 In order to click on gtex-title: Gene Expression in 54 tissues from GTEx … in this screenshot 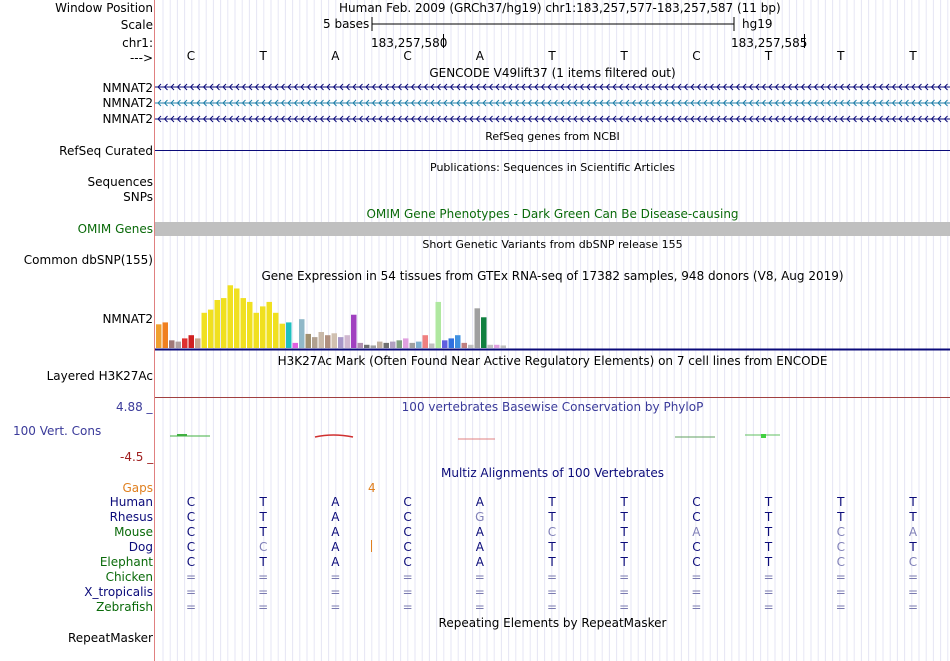, I will do `click(552, 276)`.